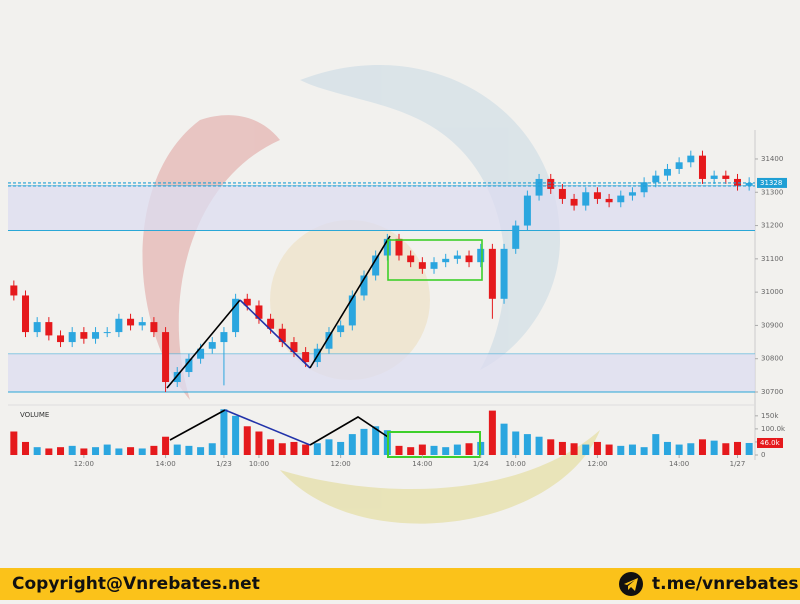 This screenshot has height=604, width=800. Describe the element at coordinates (597, 464) in the screenshot. I see `x-tick-label: 12:00` at that location.